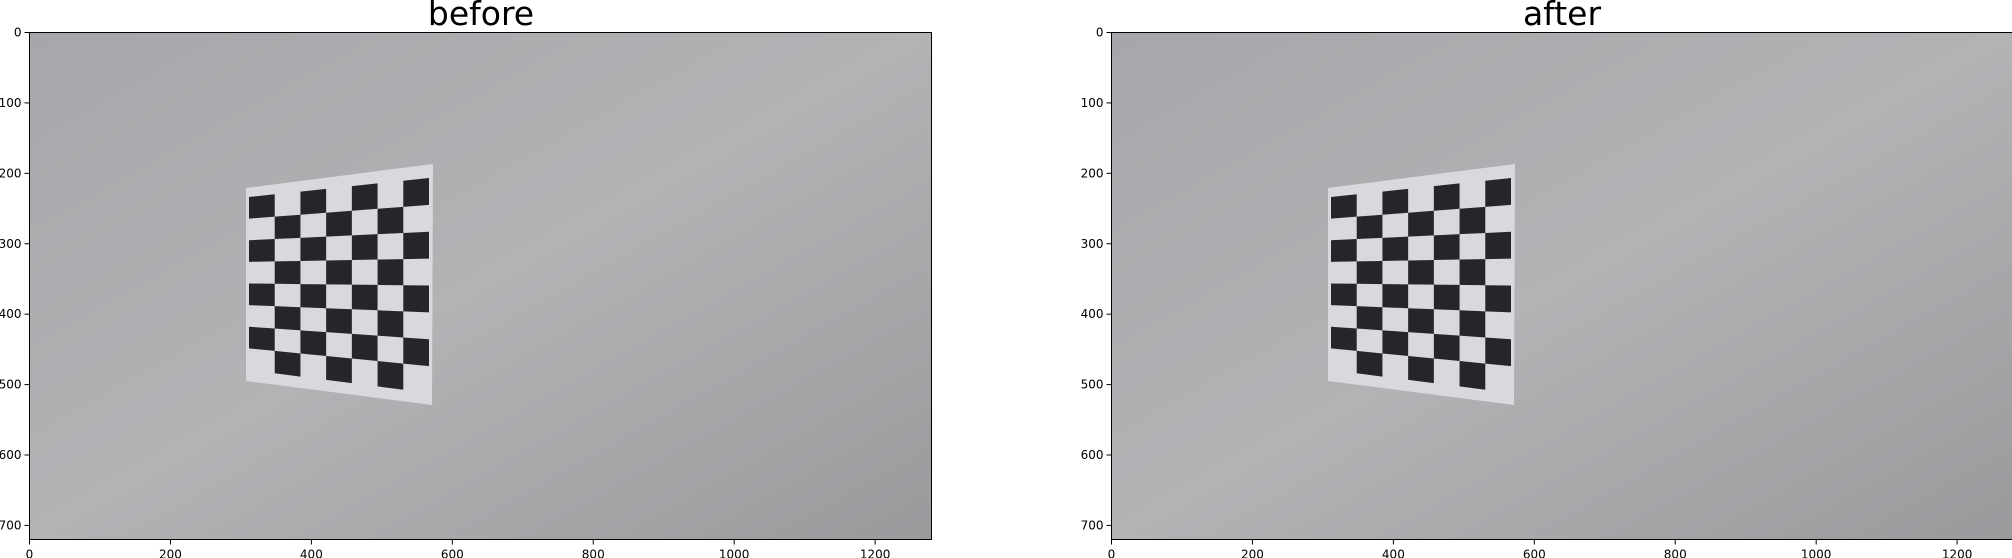 This screenshot has height=558, width=2012. I want to click on subplot-title: before, so click(481, 16).